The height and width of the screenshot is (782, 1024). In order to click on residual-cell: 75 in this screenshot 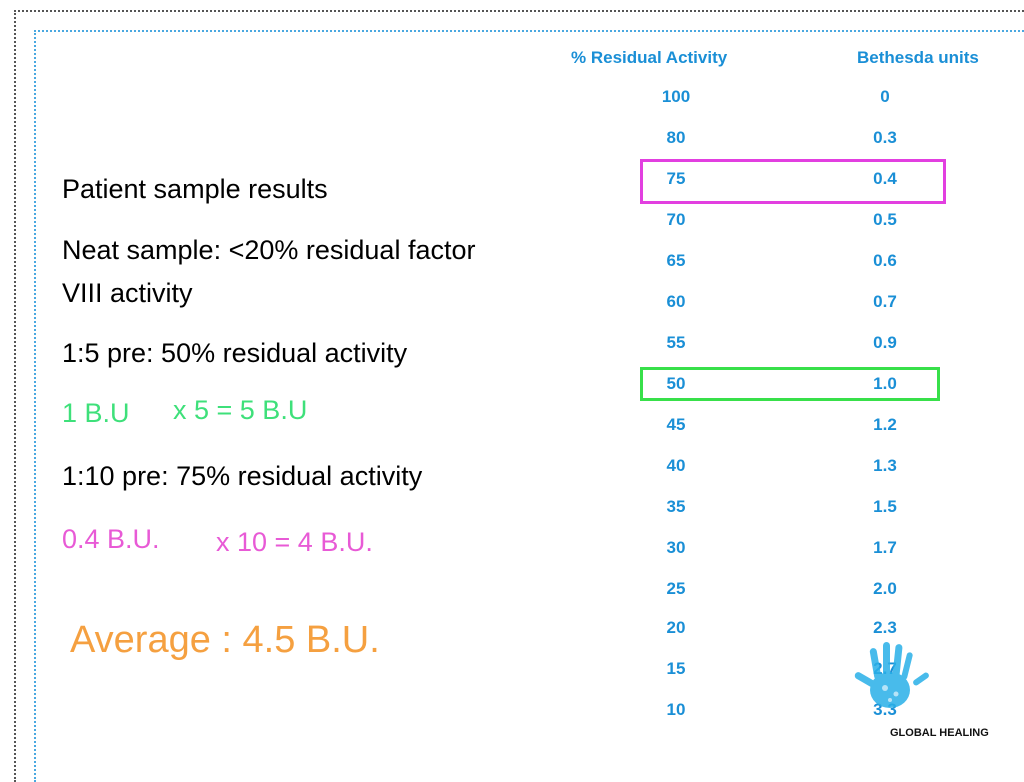, I will do `click(676, 178)`.